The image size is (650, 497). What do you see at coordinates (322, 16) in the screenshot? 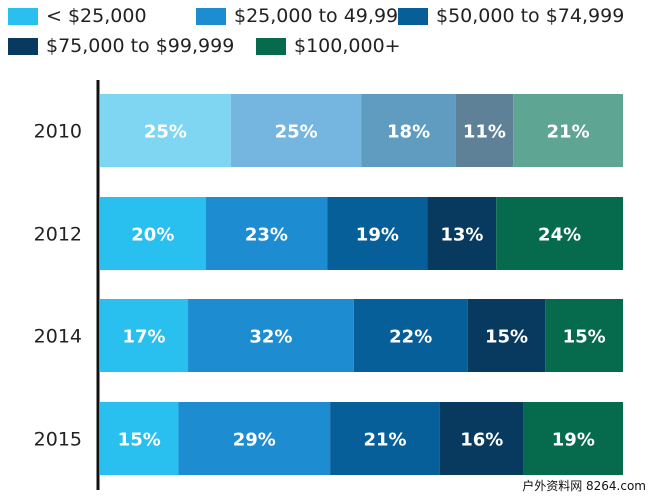
I see `legend-label: $25,000 to 49,999` at bounding box center [322, 16].